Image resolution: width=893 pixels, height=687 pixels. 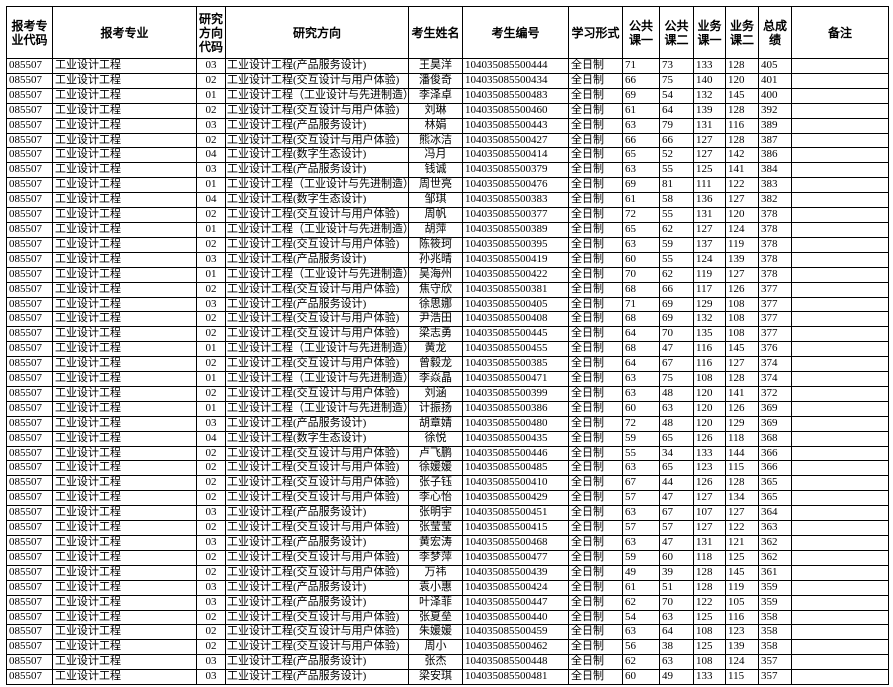 What do you see at coordinates (709, 453) in the screenshot?
I see `table-cell: 133` at bounding box center [709, 453].